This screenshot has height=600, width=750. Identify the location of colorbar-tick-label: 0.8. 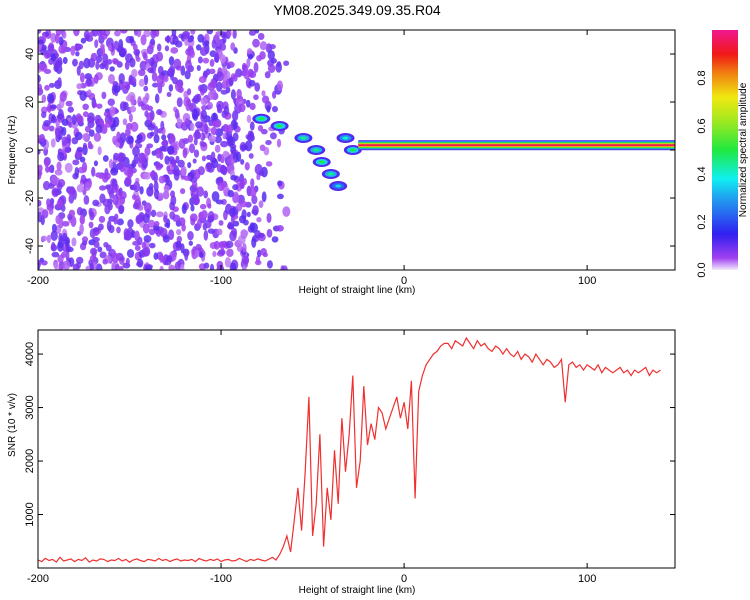
(702, 77).